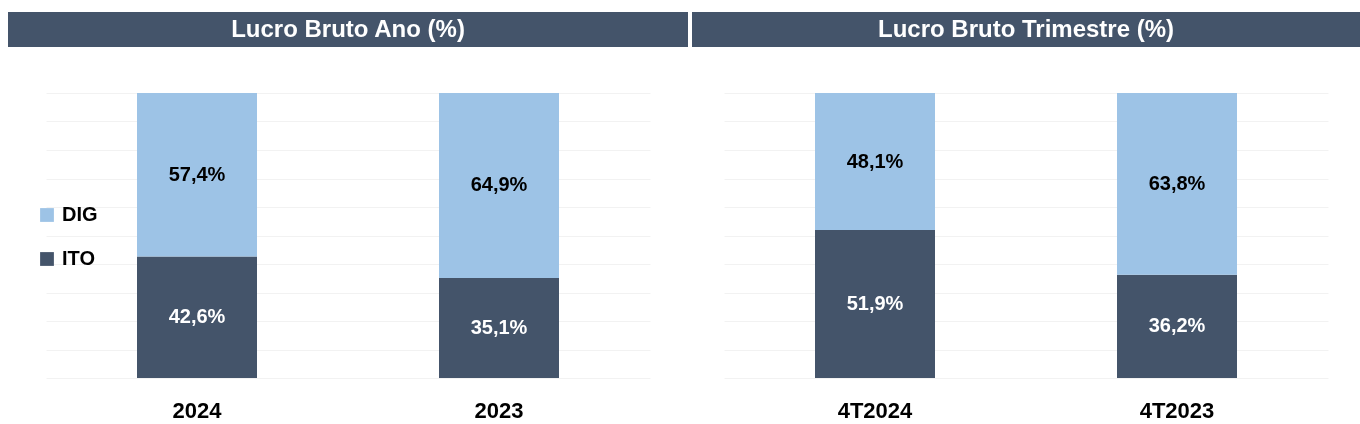 This screenshot has height=424, width=1360. Describe the element at coordinates (1177, 410) in the screenshot. I see `x-tick-label: 4T2023` at that location.